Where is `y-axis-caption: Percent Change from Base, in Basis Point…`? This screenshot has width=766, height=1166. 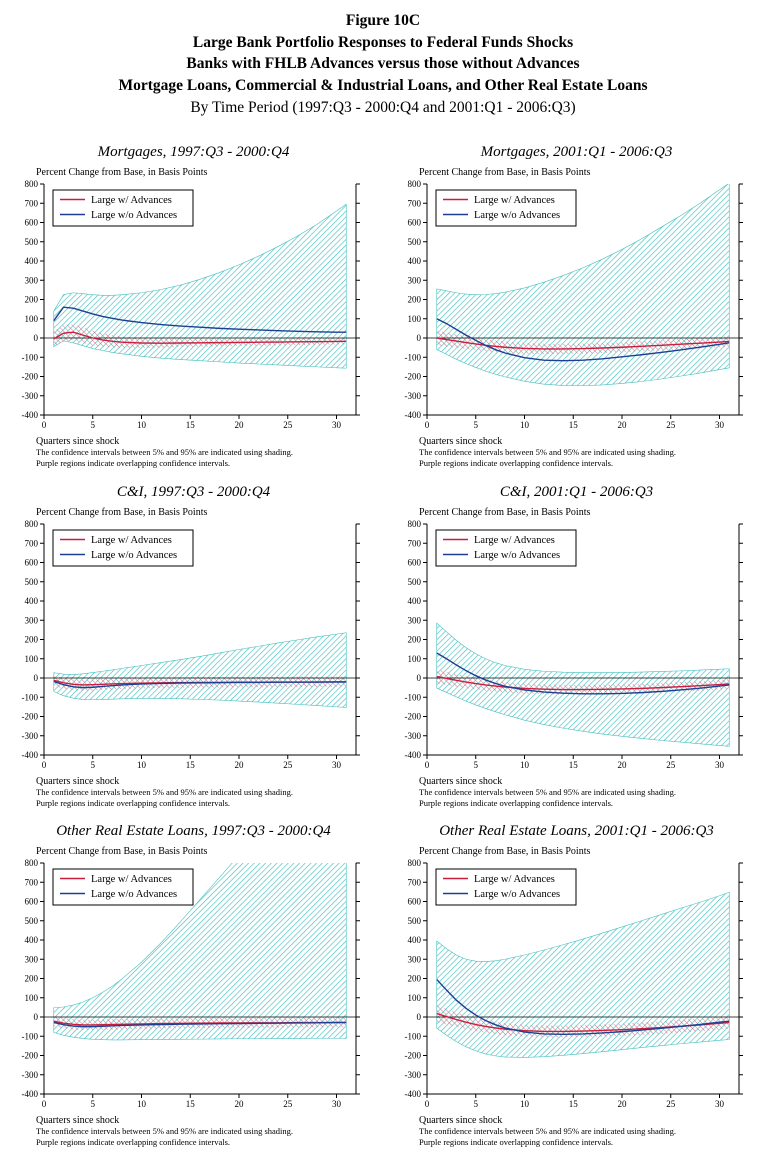
y-axis-caption: Percent Change from Base, in Basis Point… is located at coordinates (122, 851).